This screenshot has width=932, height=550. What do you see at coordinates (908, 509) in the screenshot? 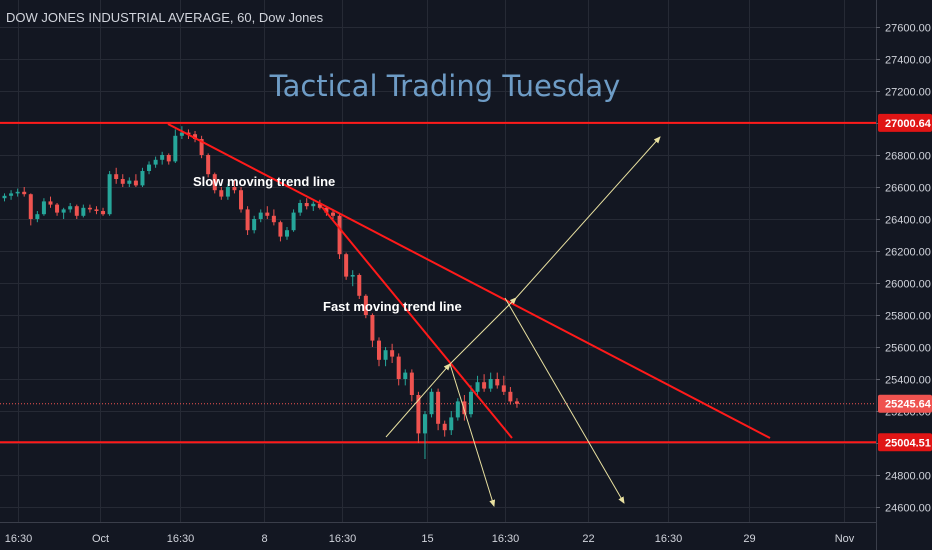
I see `price-tick-label: 24600.00` at bounding box center [908, 509].